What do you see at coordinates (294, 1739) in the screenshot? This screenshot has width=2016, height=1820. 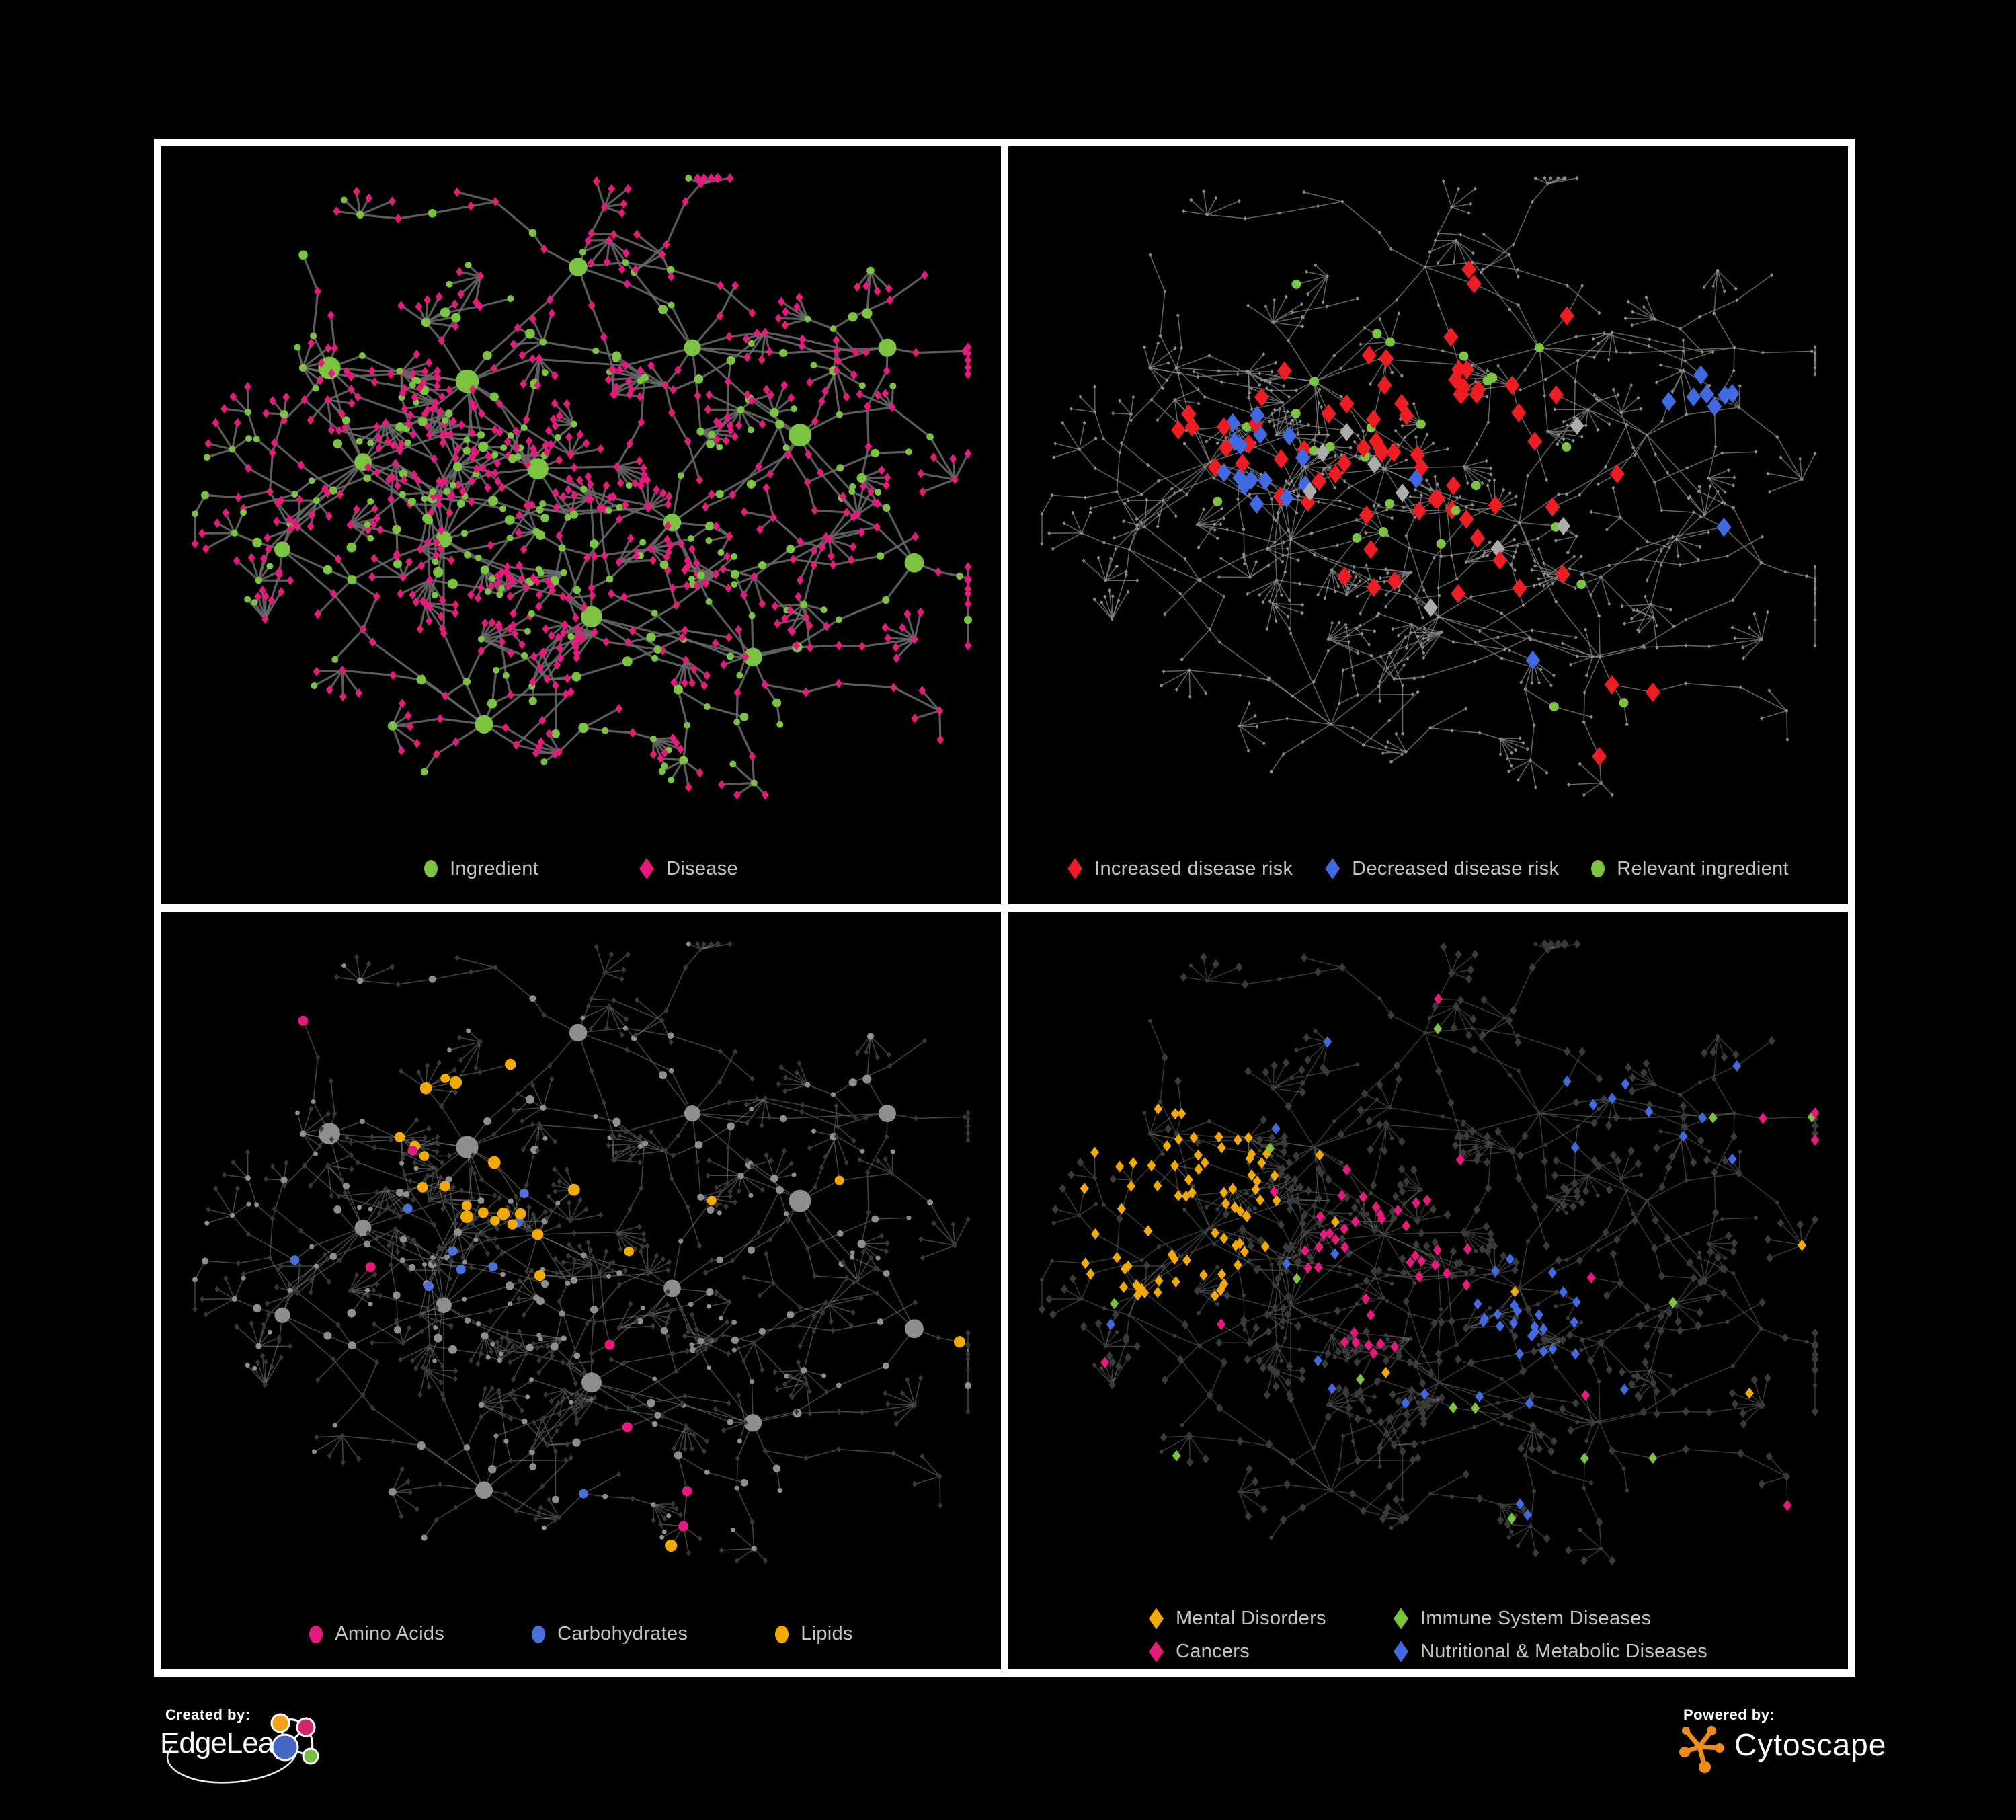 I see `edgeleap-logo-icon` at bounding box center [294, 1739].